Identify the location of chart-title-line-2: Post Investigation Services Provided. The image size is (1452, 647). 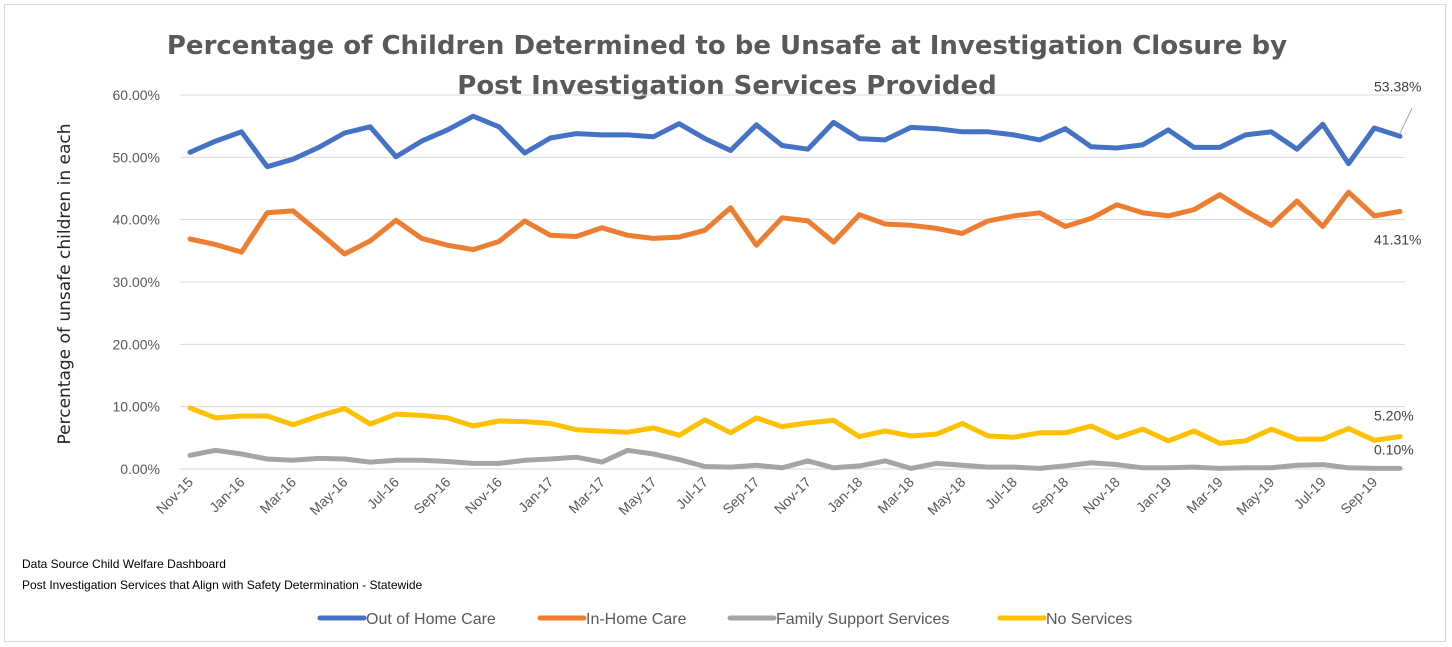
(726, 86).